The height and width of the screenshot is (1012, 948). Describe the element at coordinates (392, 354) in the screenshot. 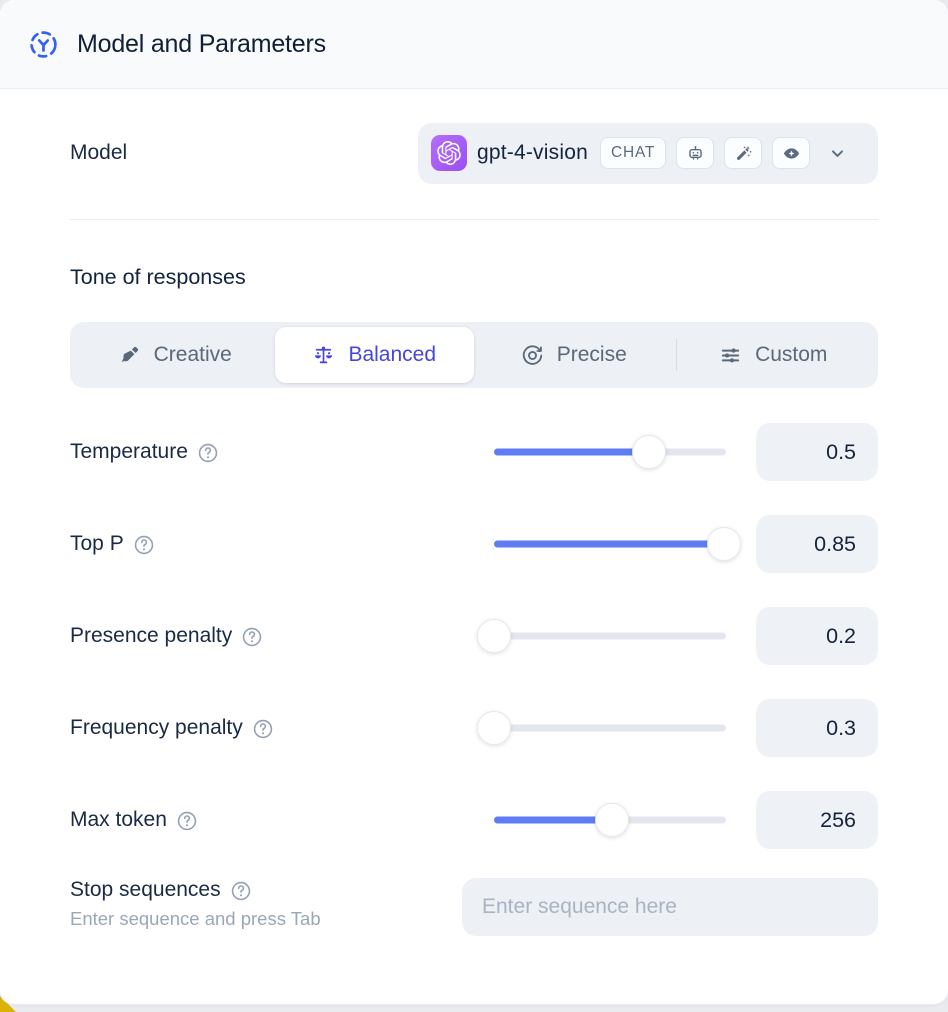

I see `tone-option-label: Balanced` at that location.